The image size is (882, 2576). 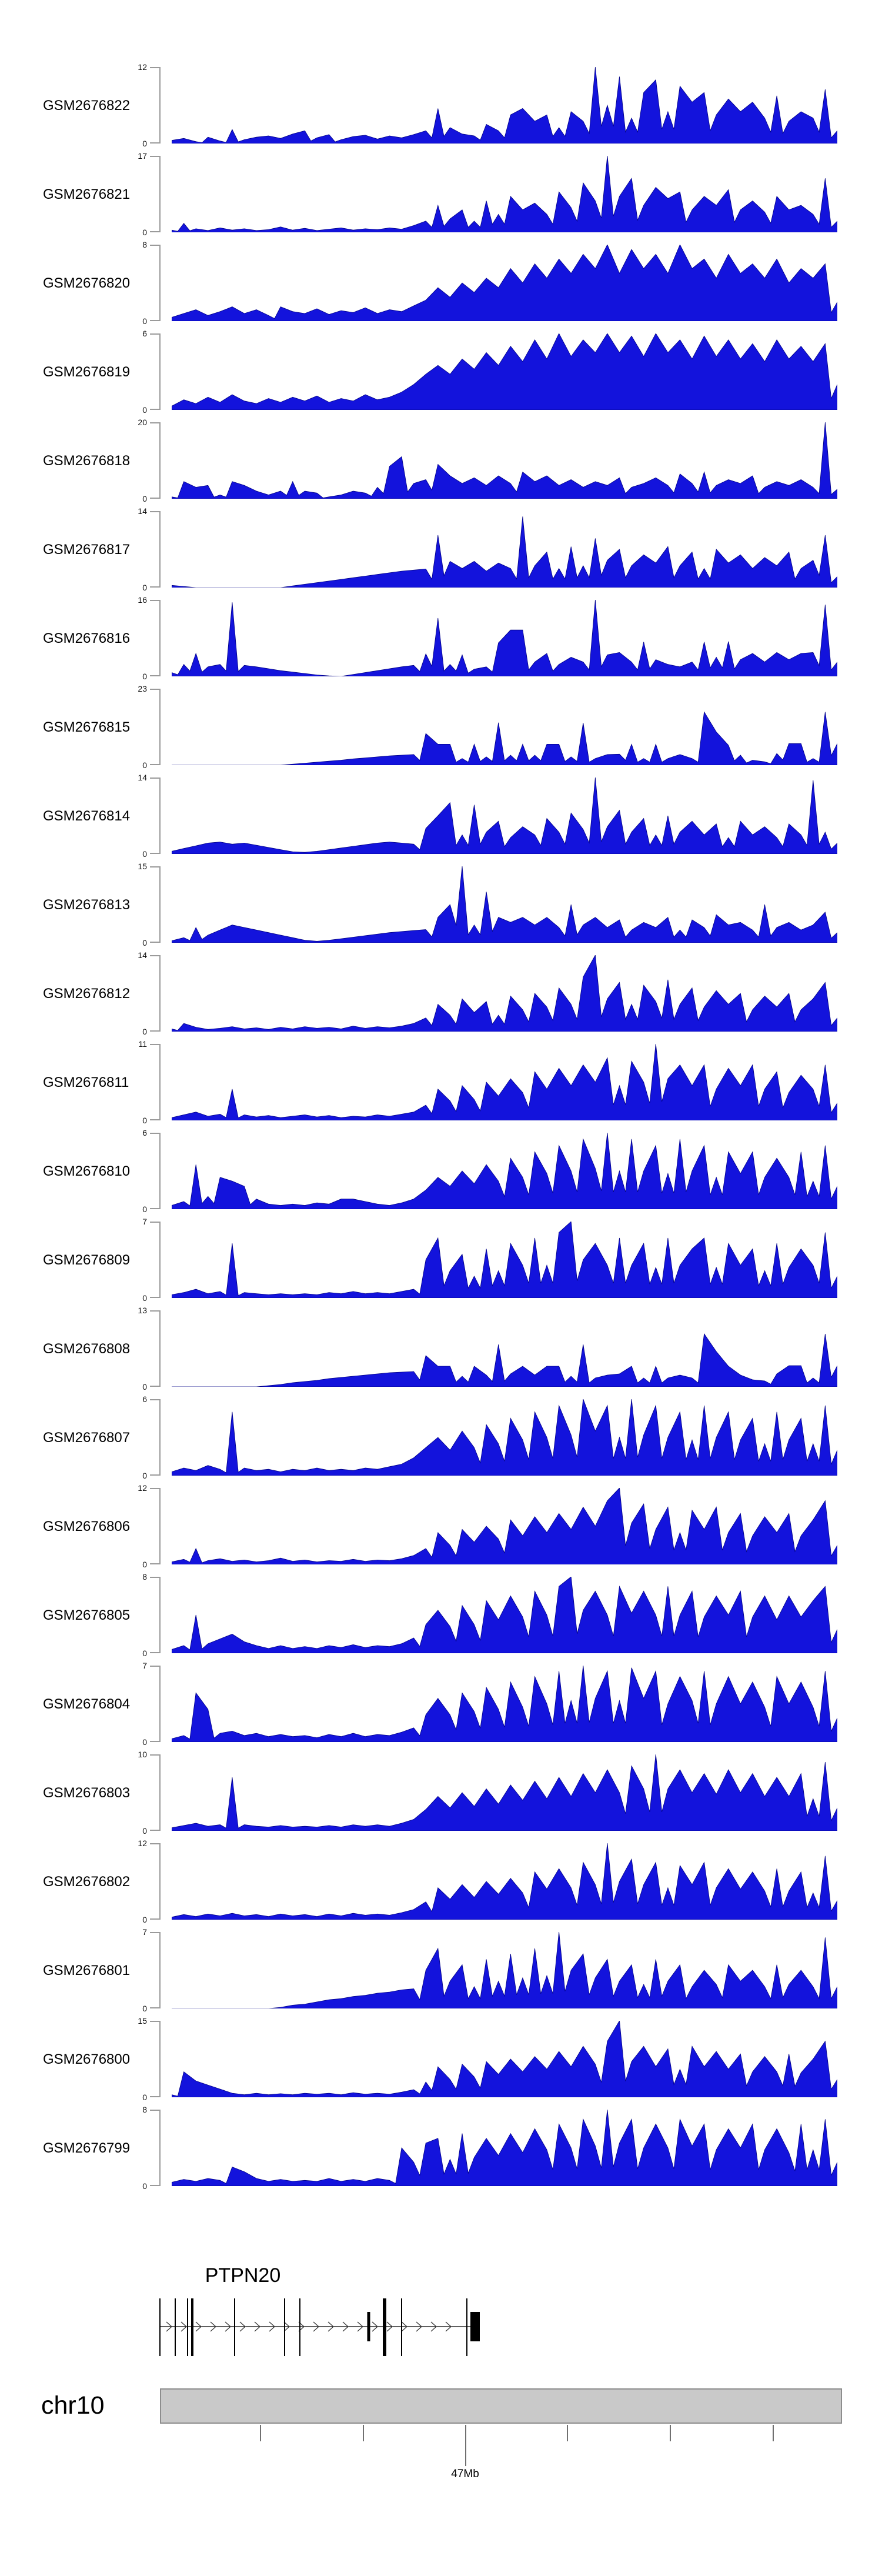 I want to click on sample-label: GSM2676817, so click(x=87, y=550).